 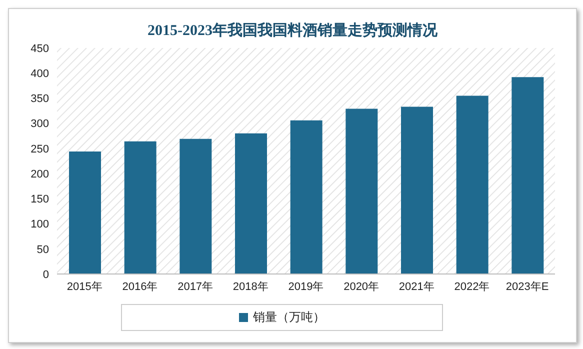 I want to click on x-tick-label: 2022年, so click(x=472, y=286).